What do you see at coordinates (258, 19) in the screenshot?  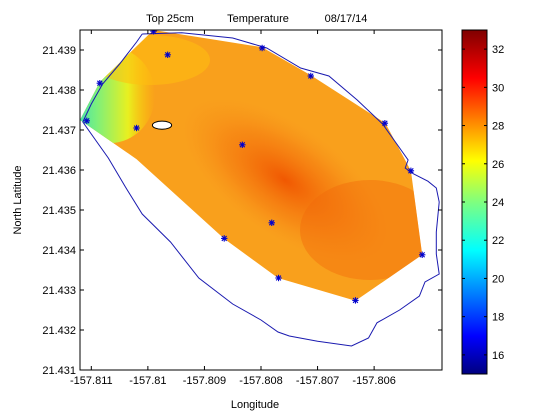 I see `title-variable: Temperature` at bounding box center [258, 19].